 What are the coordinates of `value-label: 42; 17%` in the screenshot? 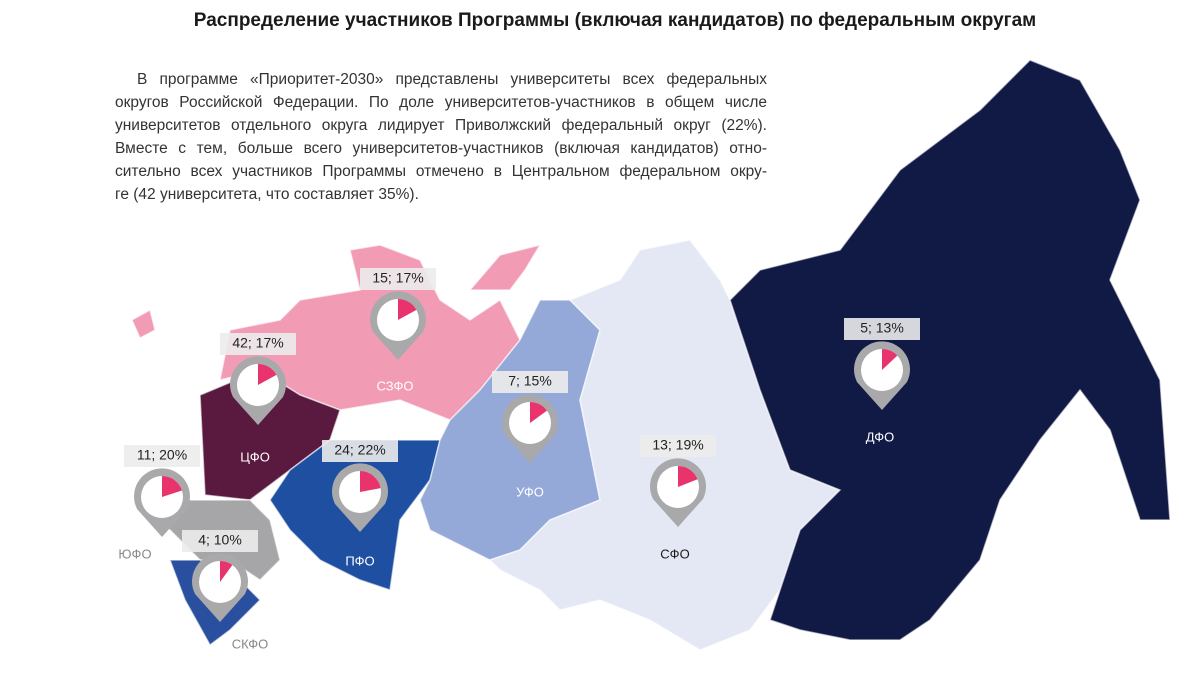 It's located at (257, 343).